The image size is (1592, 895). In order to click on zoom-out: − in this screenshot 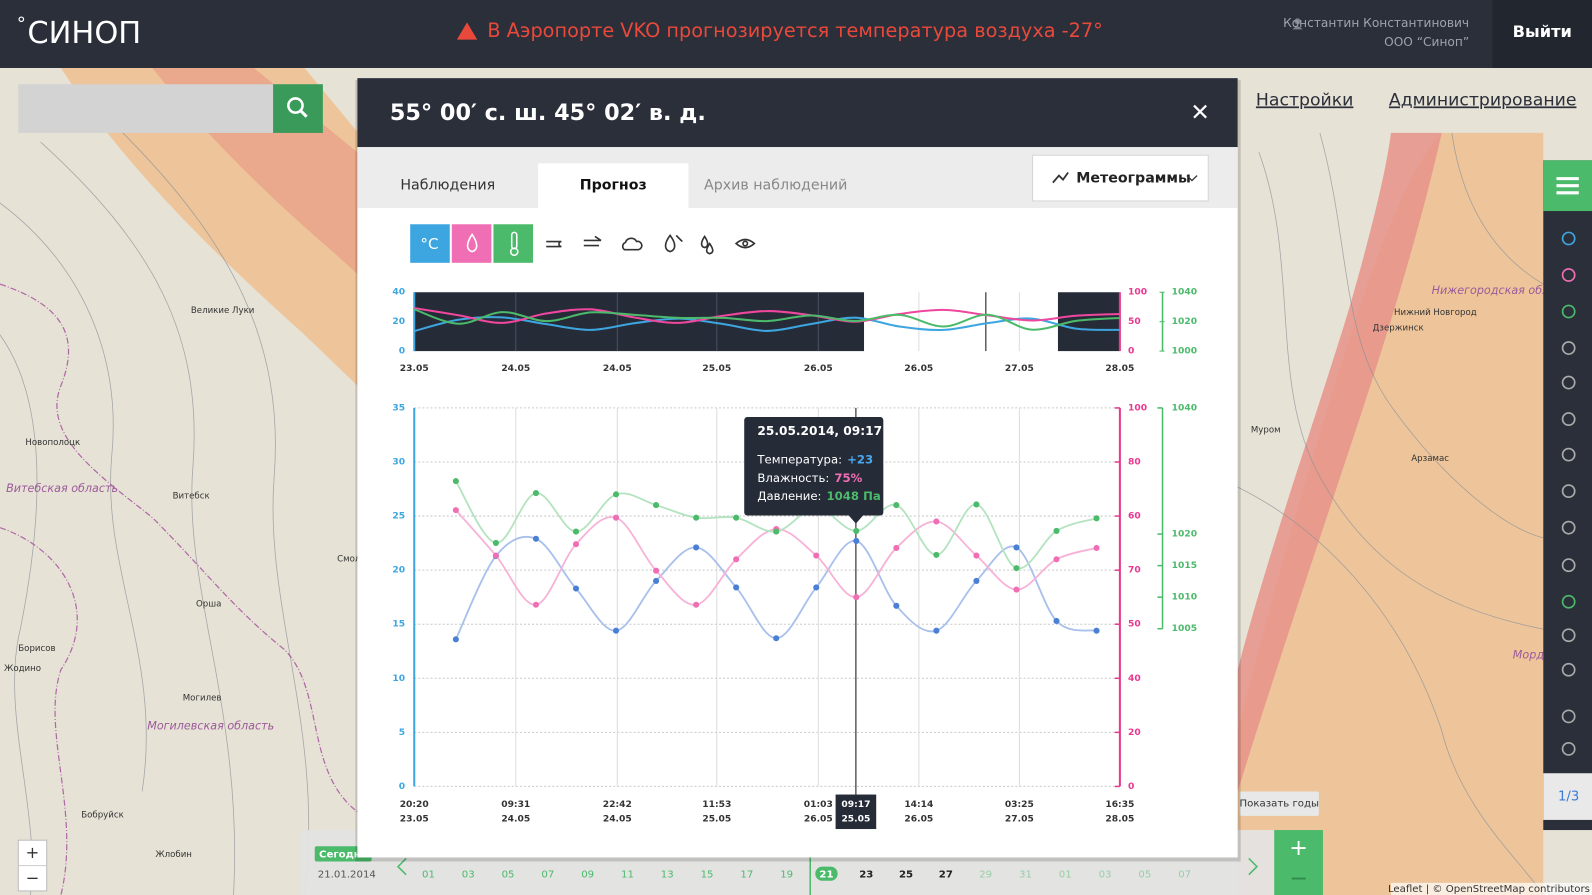, I will do `click(33, 877)`.